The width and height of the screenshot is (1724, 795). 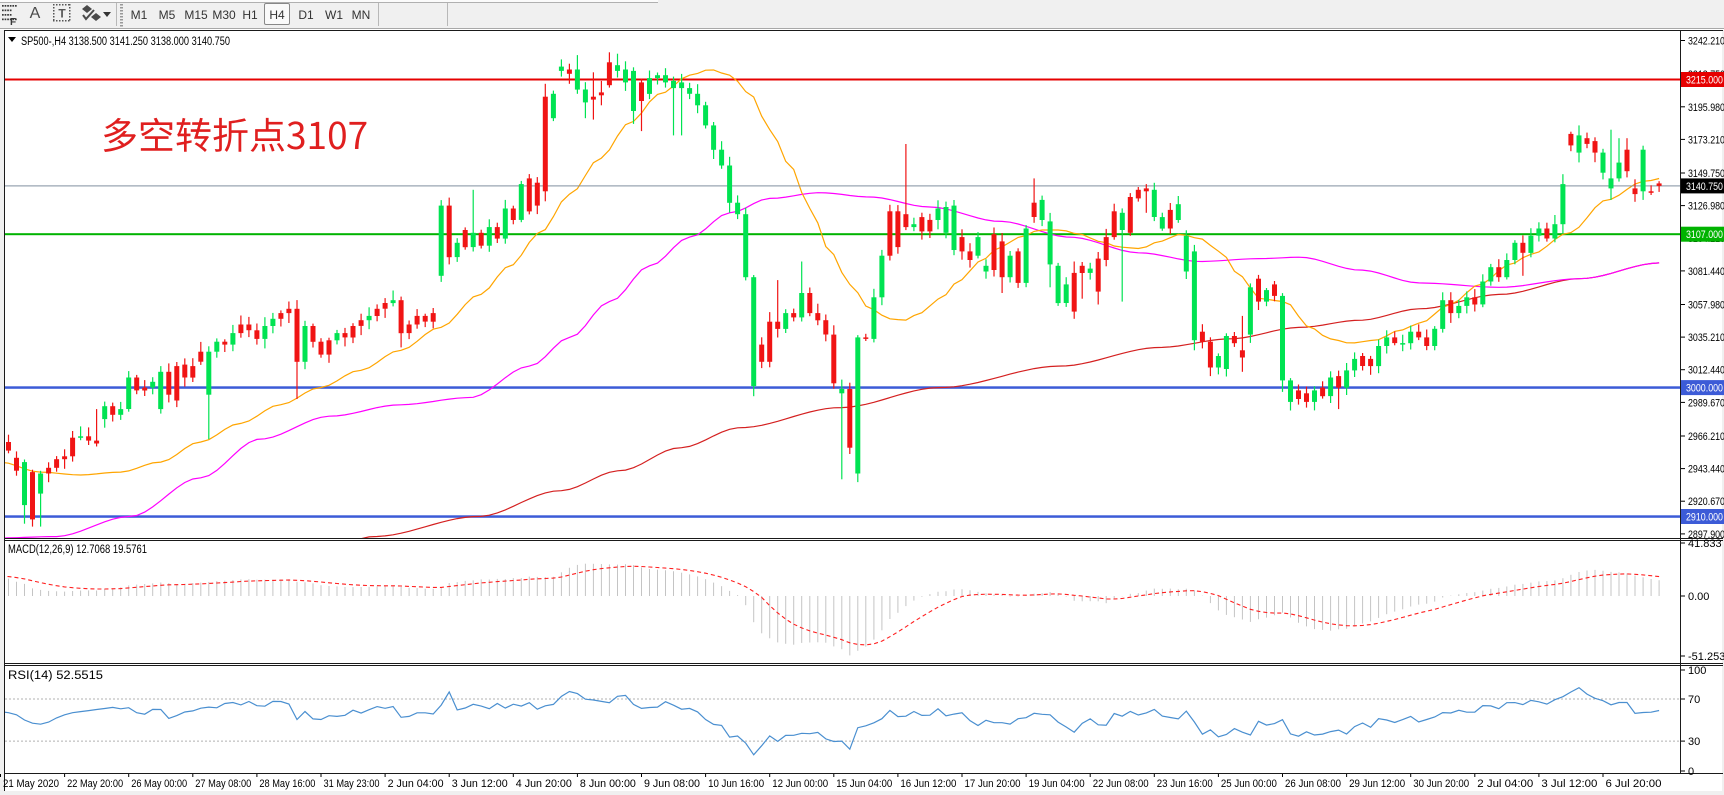 What do you see at coordinates (544, 784) in the screenshot?
I see `svg-text: 4 Jun 20:00` at bounding box center [544, 784].